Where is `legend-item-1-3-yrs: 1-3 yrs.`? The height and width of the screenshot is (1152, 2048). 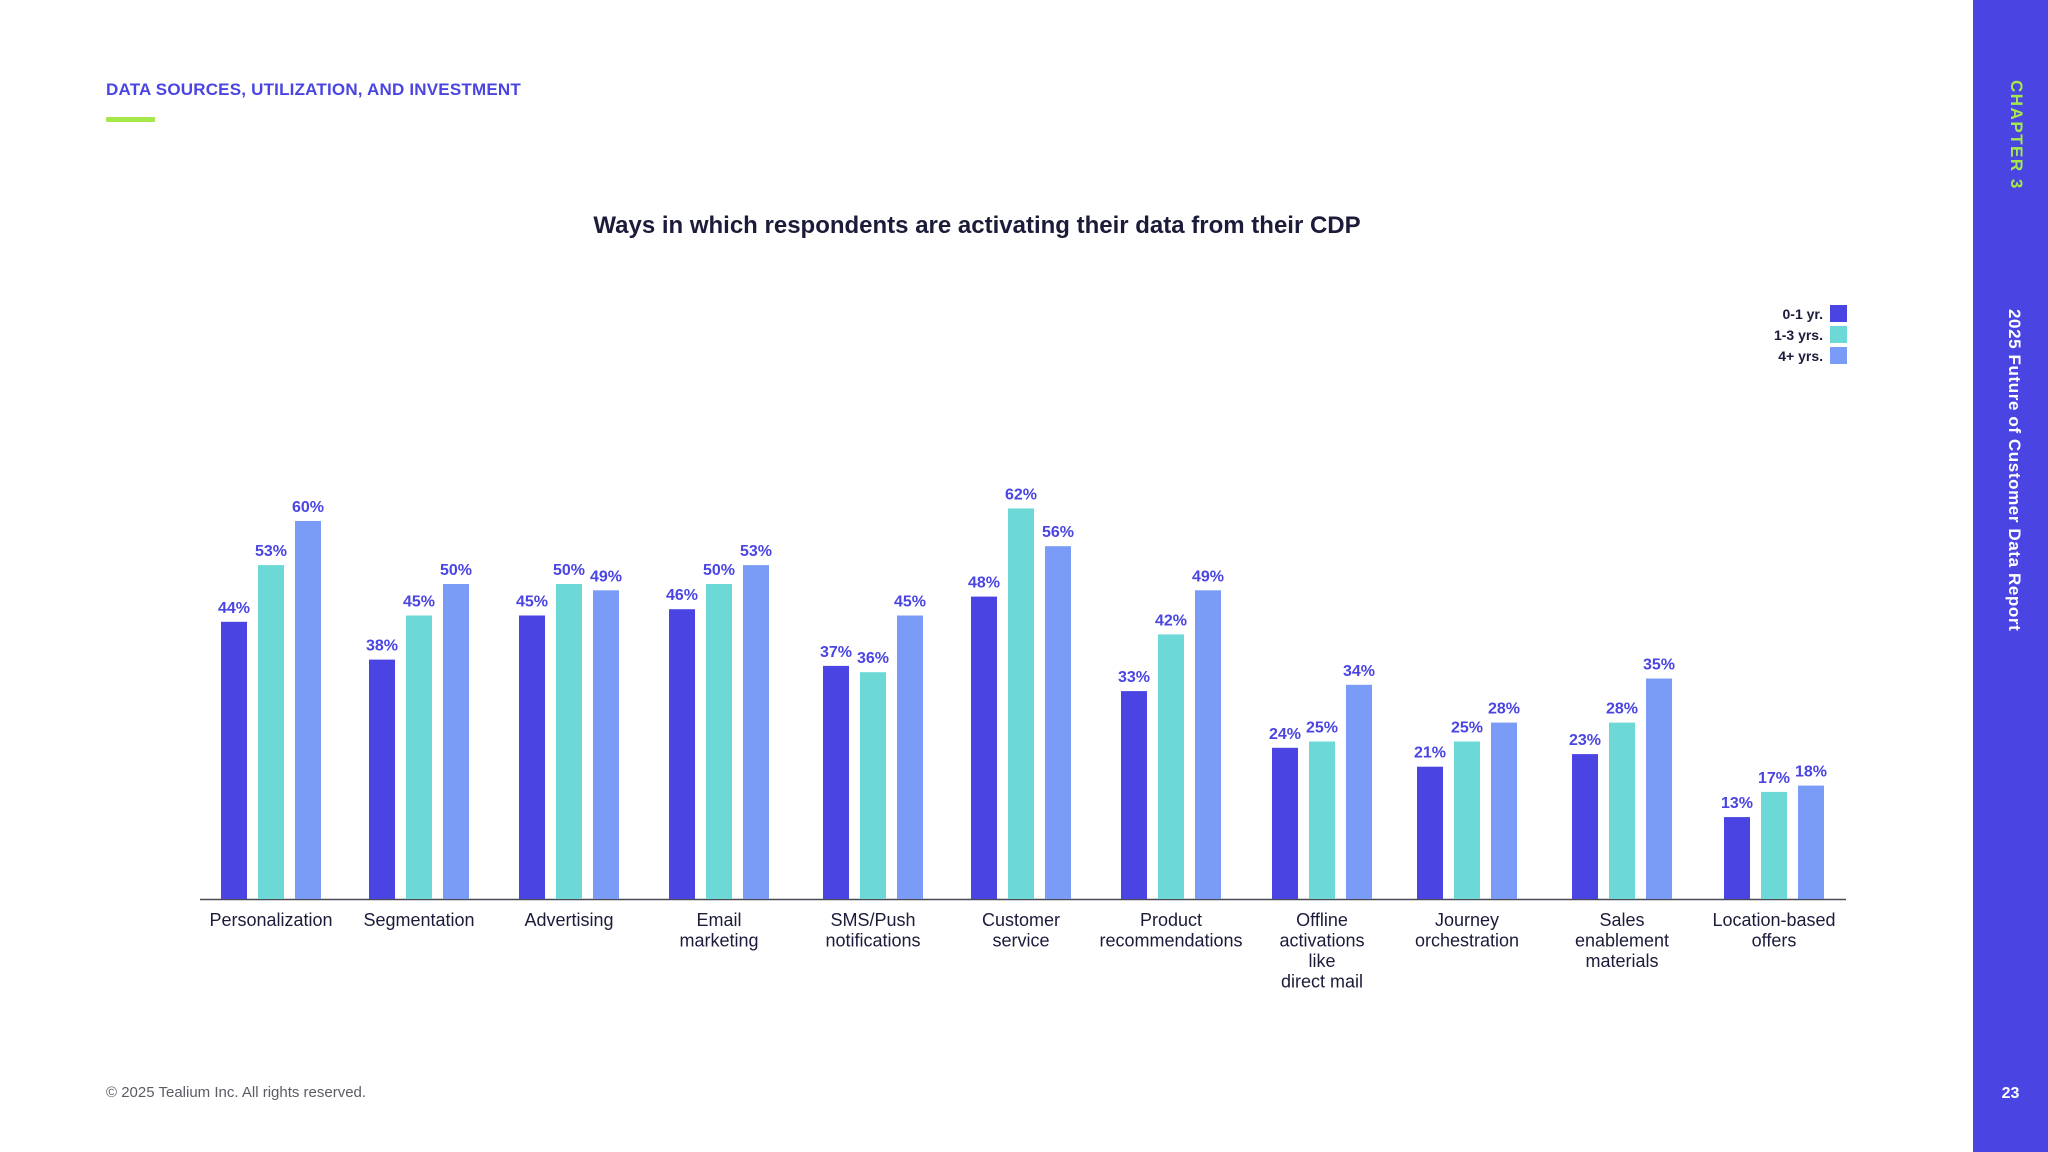 legend-item-1-3-yrs: 1-3 yrs. is located at coordinates (1810, 334).